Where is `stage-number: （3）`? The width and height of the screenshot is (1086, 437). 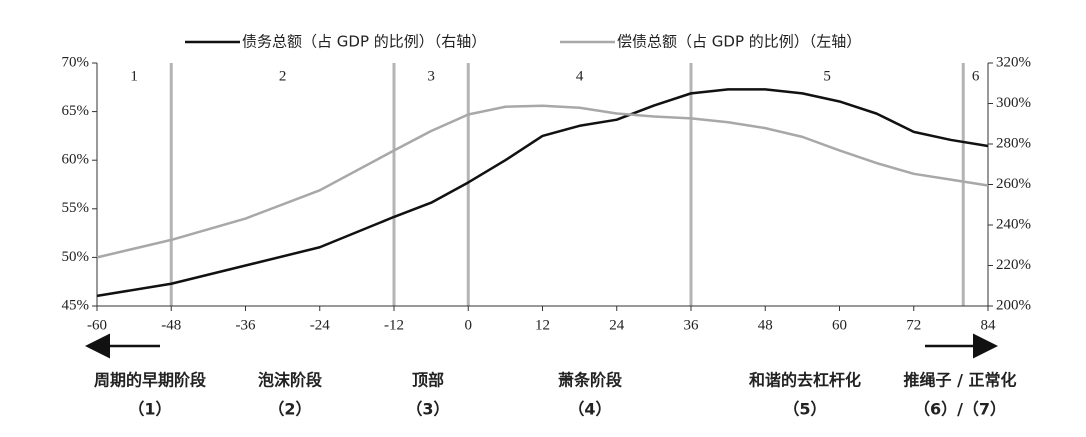
stage-number: （3） is located at coordinates (427, 409).